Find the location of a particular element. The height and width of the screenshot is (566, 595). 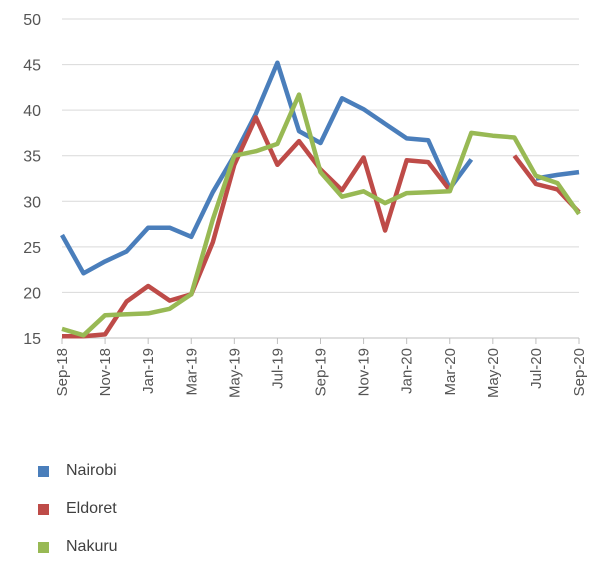

x-tick-label: Nov-18 is located at coordinates (105, 372).